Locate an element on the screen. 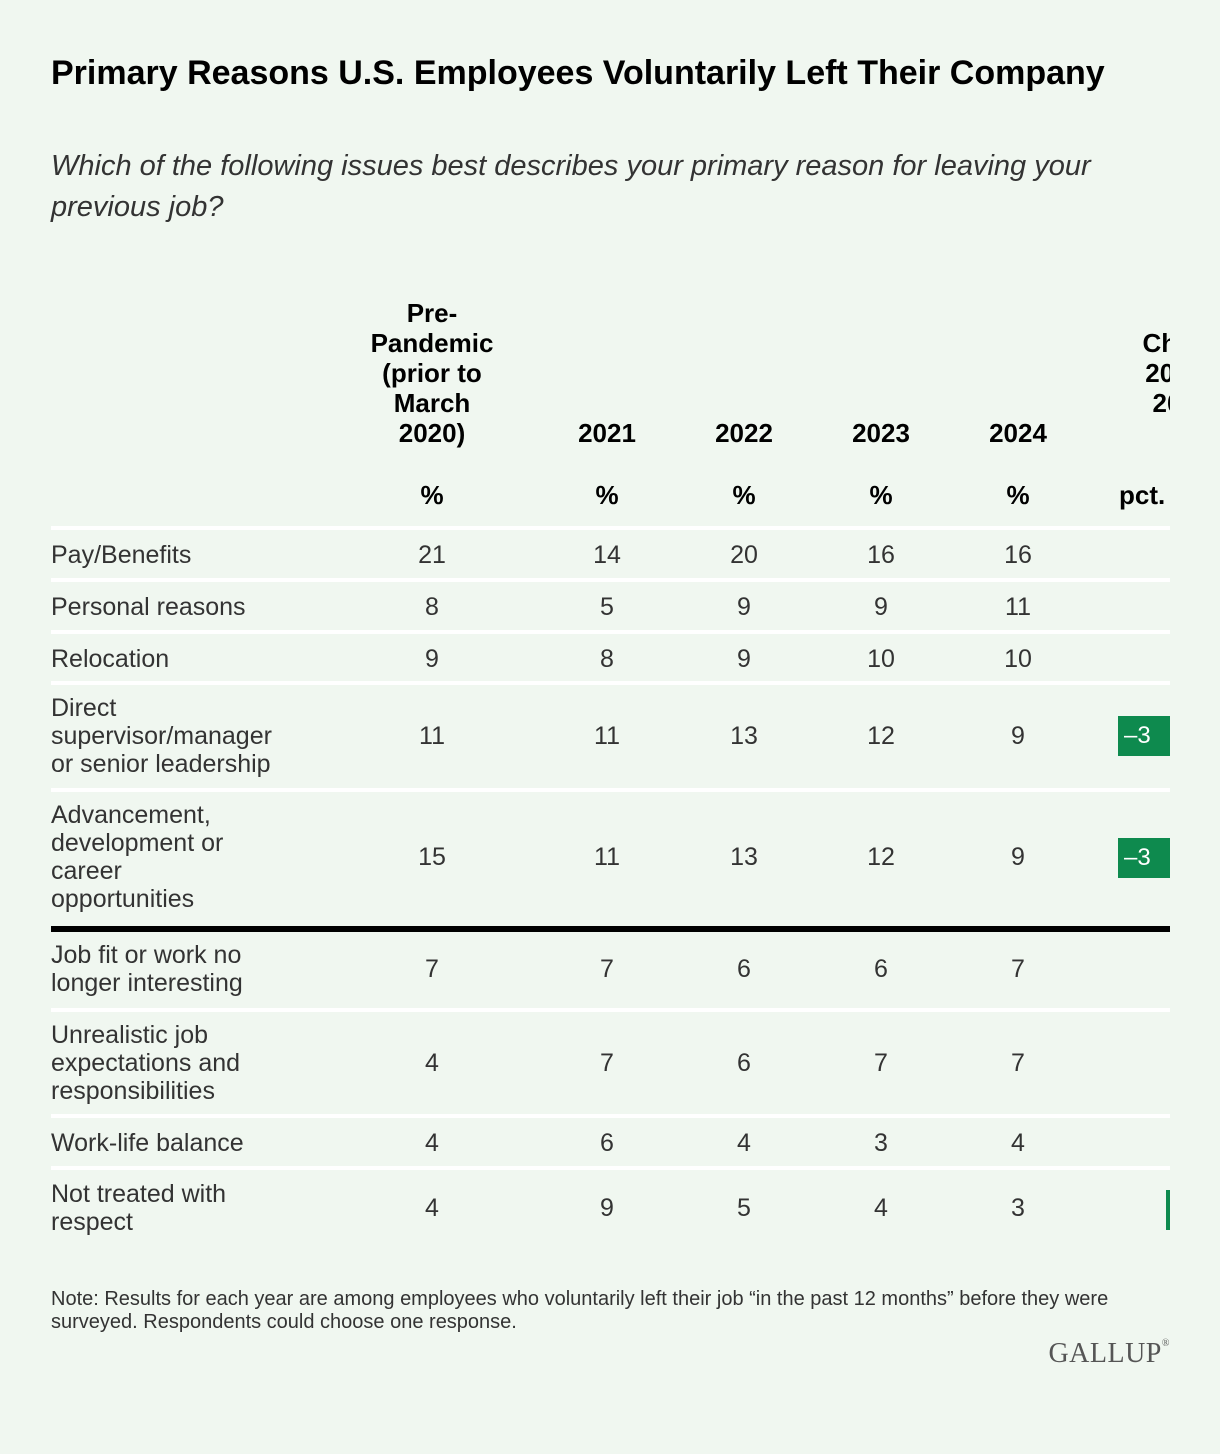 The image size is (1220, 1454). row-label: Personal reasons is located at coordinates (148, 607).